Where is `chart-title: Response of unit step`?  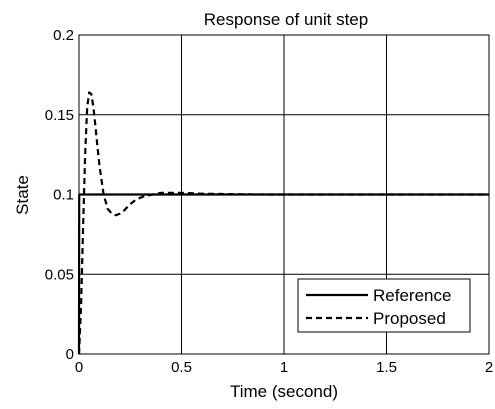 chart-title: Response of unit step is located at coordinates (286, 19).